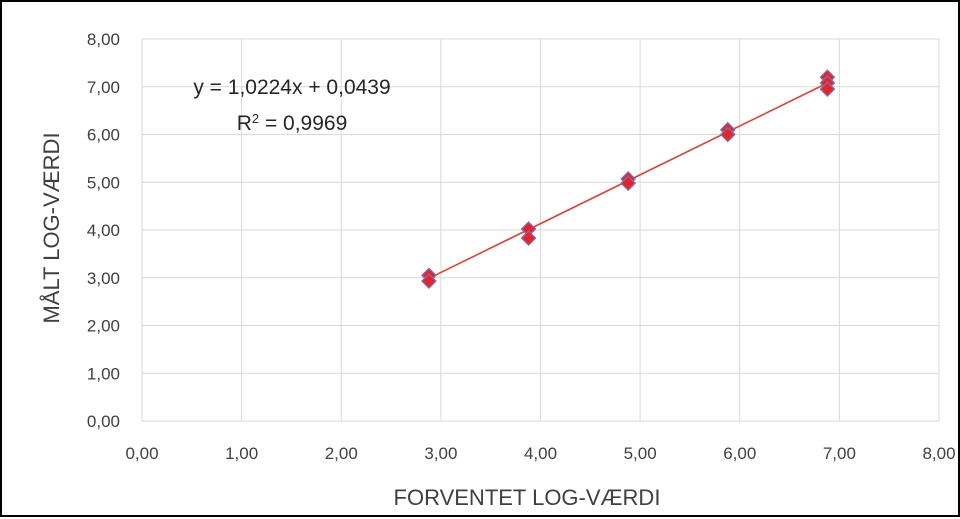 Image resolution: width=960 pixels, height=519 pixels. What do you see at coordinates (141, 453) in the screenshot?
I see `x-tick-label: 0,00` at bounding box center [141, 453].